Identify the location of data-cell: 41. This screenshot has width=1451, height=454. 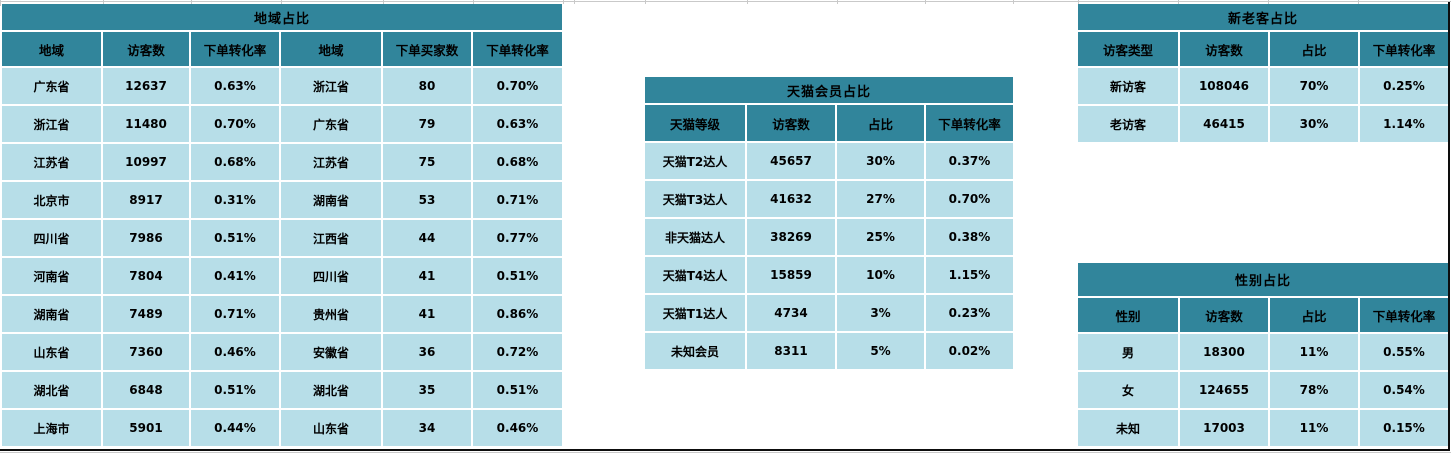
(427, 314).